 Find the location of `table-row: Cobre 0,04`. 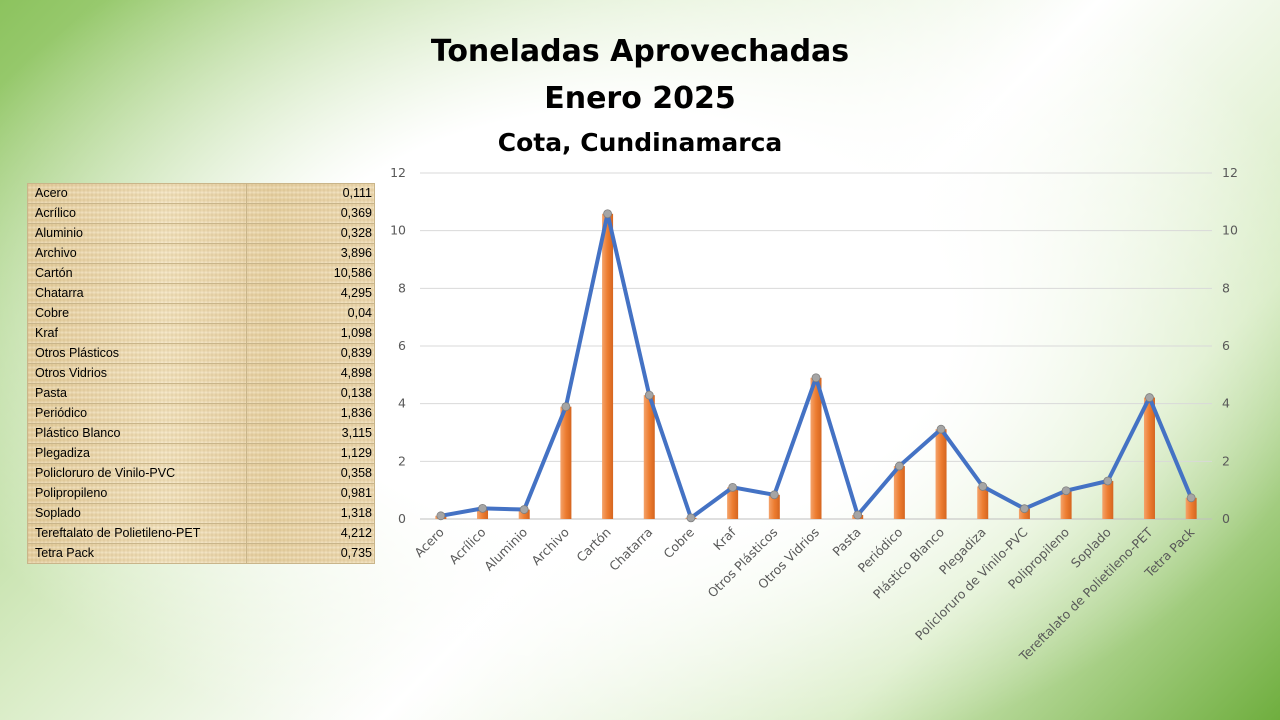

table-row: Cobre 0,04 is located at coordinates (201, 313).